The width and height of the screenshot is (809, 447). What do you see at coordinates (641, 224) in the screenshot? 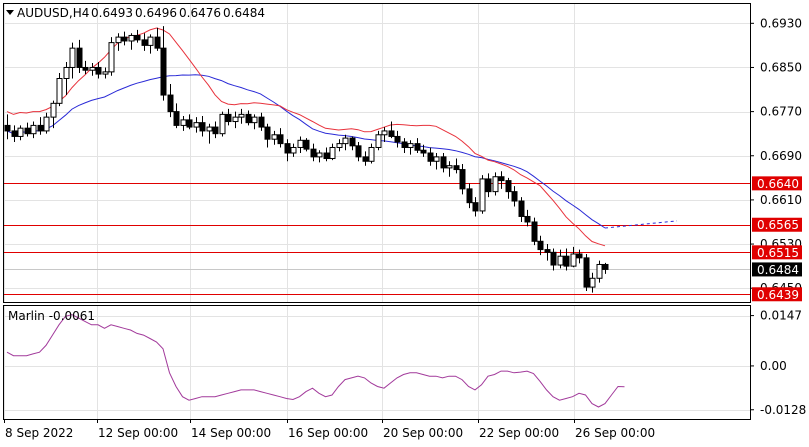
I see `blue-ma-projection` at bounding box center [641, 224].